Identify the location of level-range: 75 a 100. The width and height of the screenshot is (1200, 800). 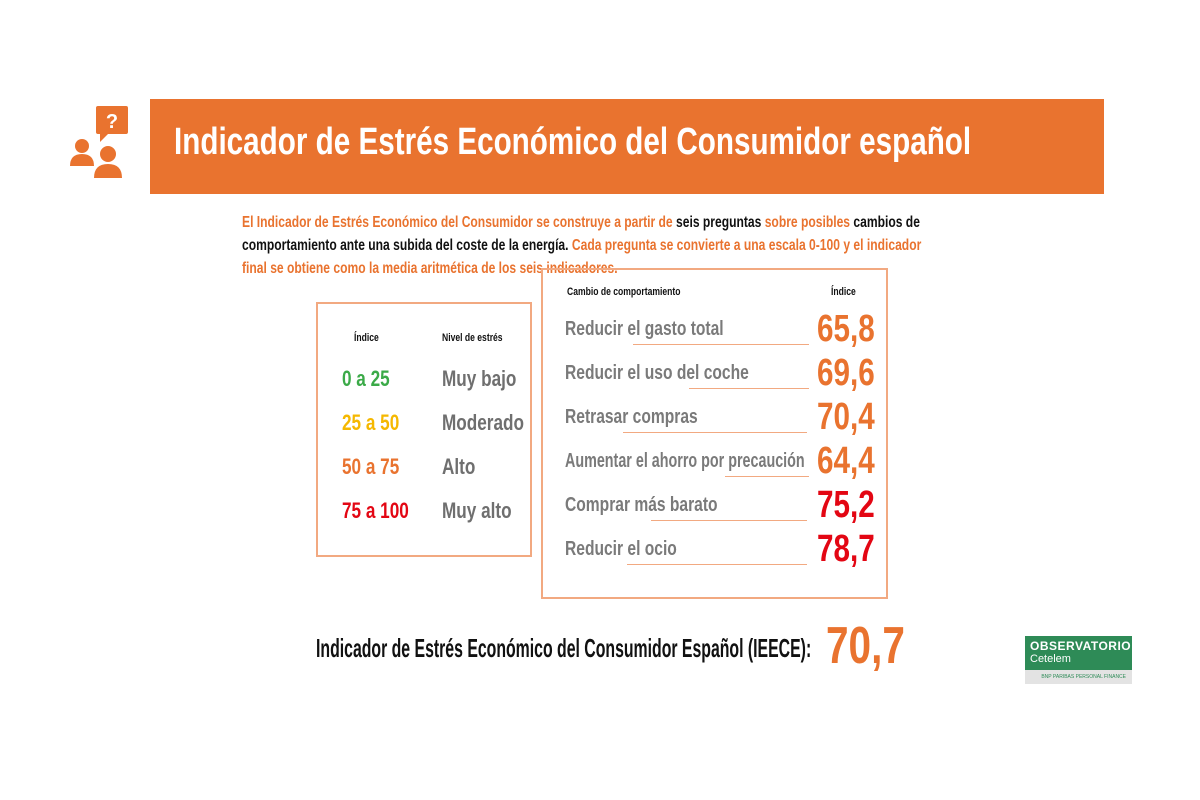
(375, 510).